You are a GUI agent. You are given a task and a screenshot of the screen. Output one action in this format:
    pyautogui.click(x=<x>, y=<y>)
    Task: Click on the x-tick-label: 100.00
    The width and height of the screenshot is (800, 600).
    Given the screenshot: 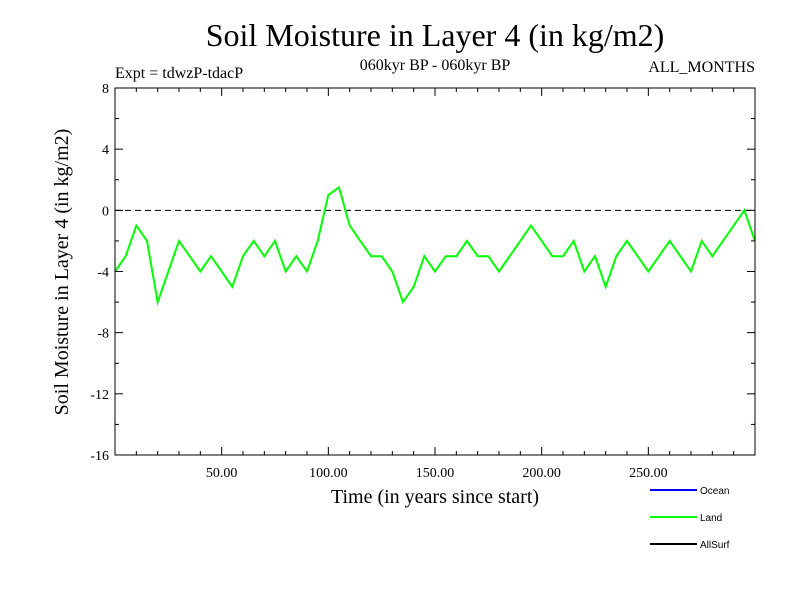 What is the action you would take?
    pyautogui.click(x=328, y=473)
    